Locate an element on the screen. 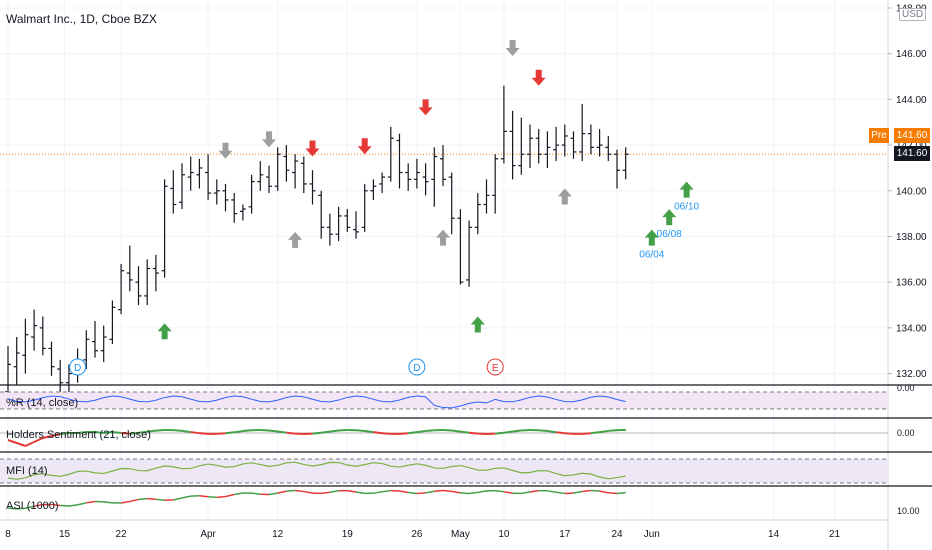  time-tick-label: 22 is located at coordinates (122, 534).